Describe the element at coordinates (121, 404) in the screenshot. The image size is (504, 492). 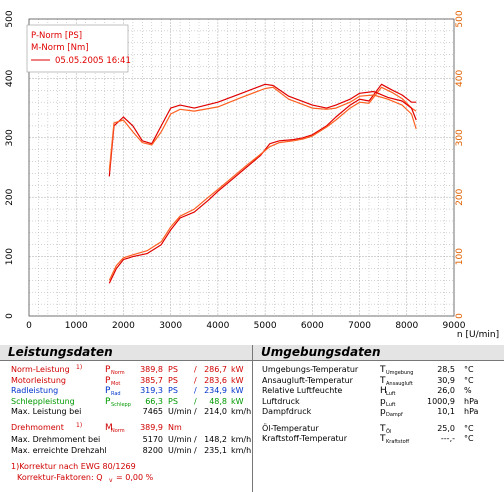
I see `row-symbol-sub: Schlepp` at that location.